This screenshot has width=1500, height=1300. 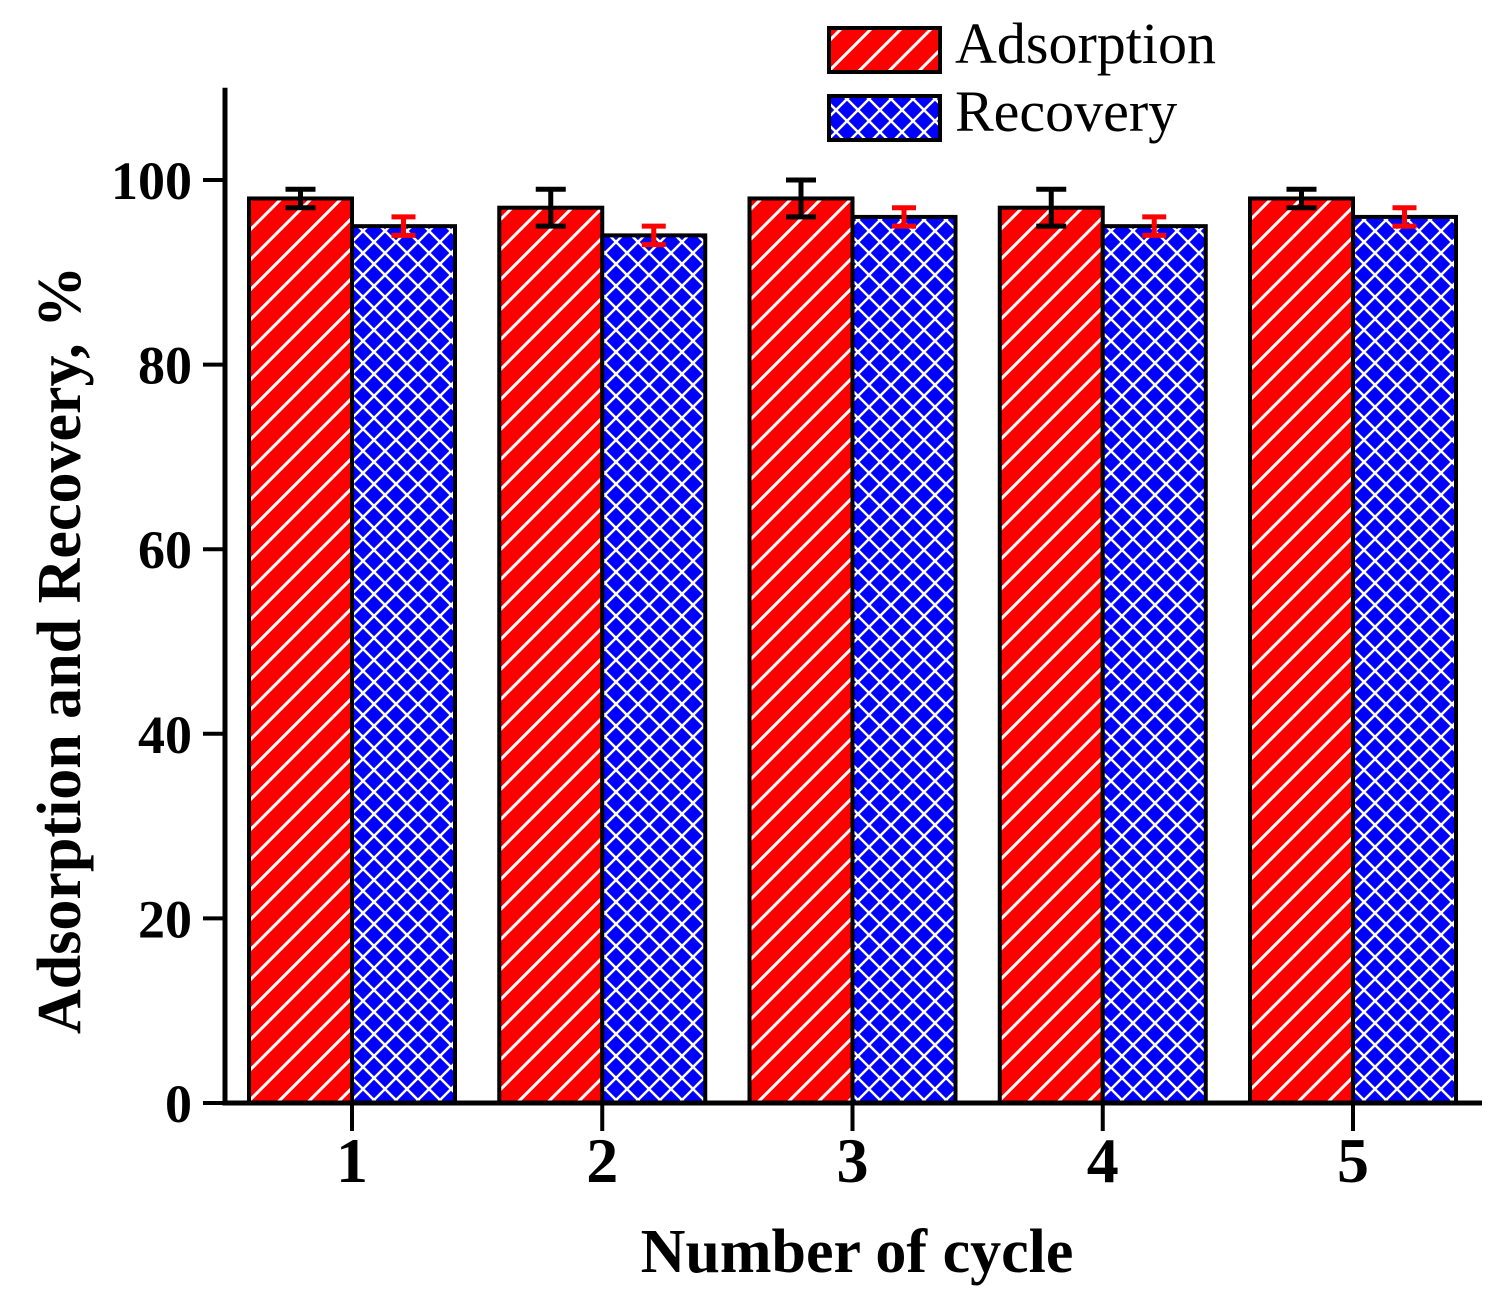 What do you see at coordinates (151, 181) in the screenshot?
I see `y-tick-label: 100` at bounding box center [151, 181].